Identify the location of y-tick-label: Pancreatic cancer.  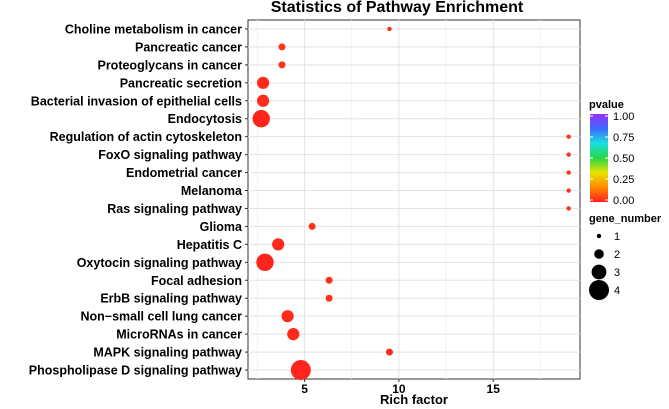
(188, 47).